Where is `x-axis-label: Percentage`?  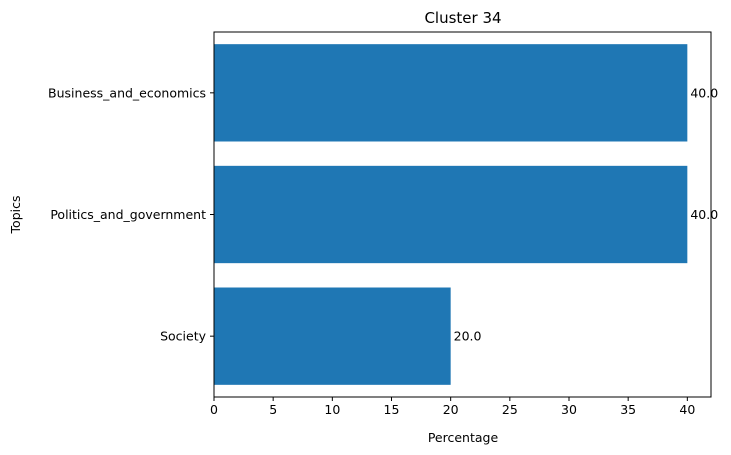
x-axis-label: Percentage is located at coordinates (463, 437).